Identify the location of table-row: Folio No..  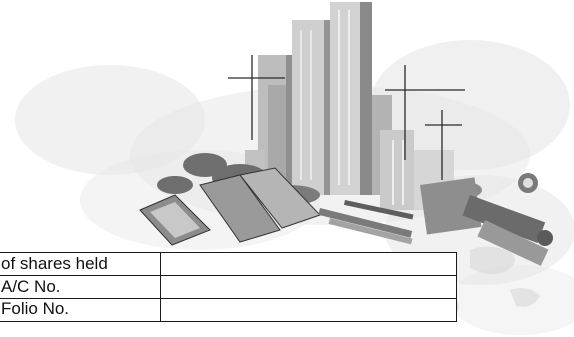
(228, 310).